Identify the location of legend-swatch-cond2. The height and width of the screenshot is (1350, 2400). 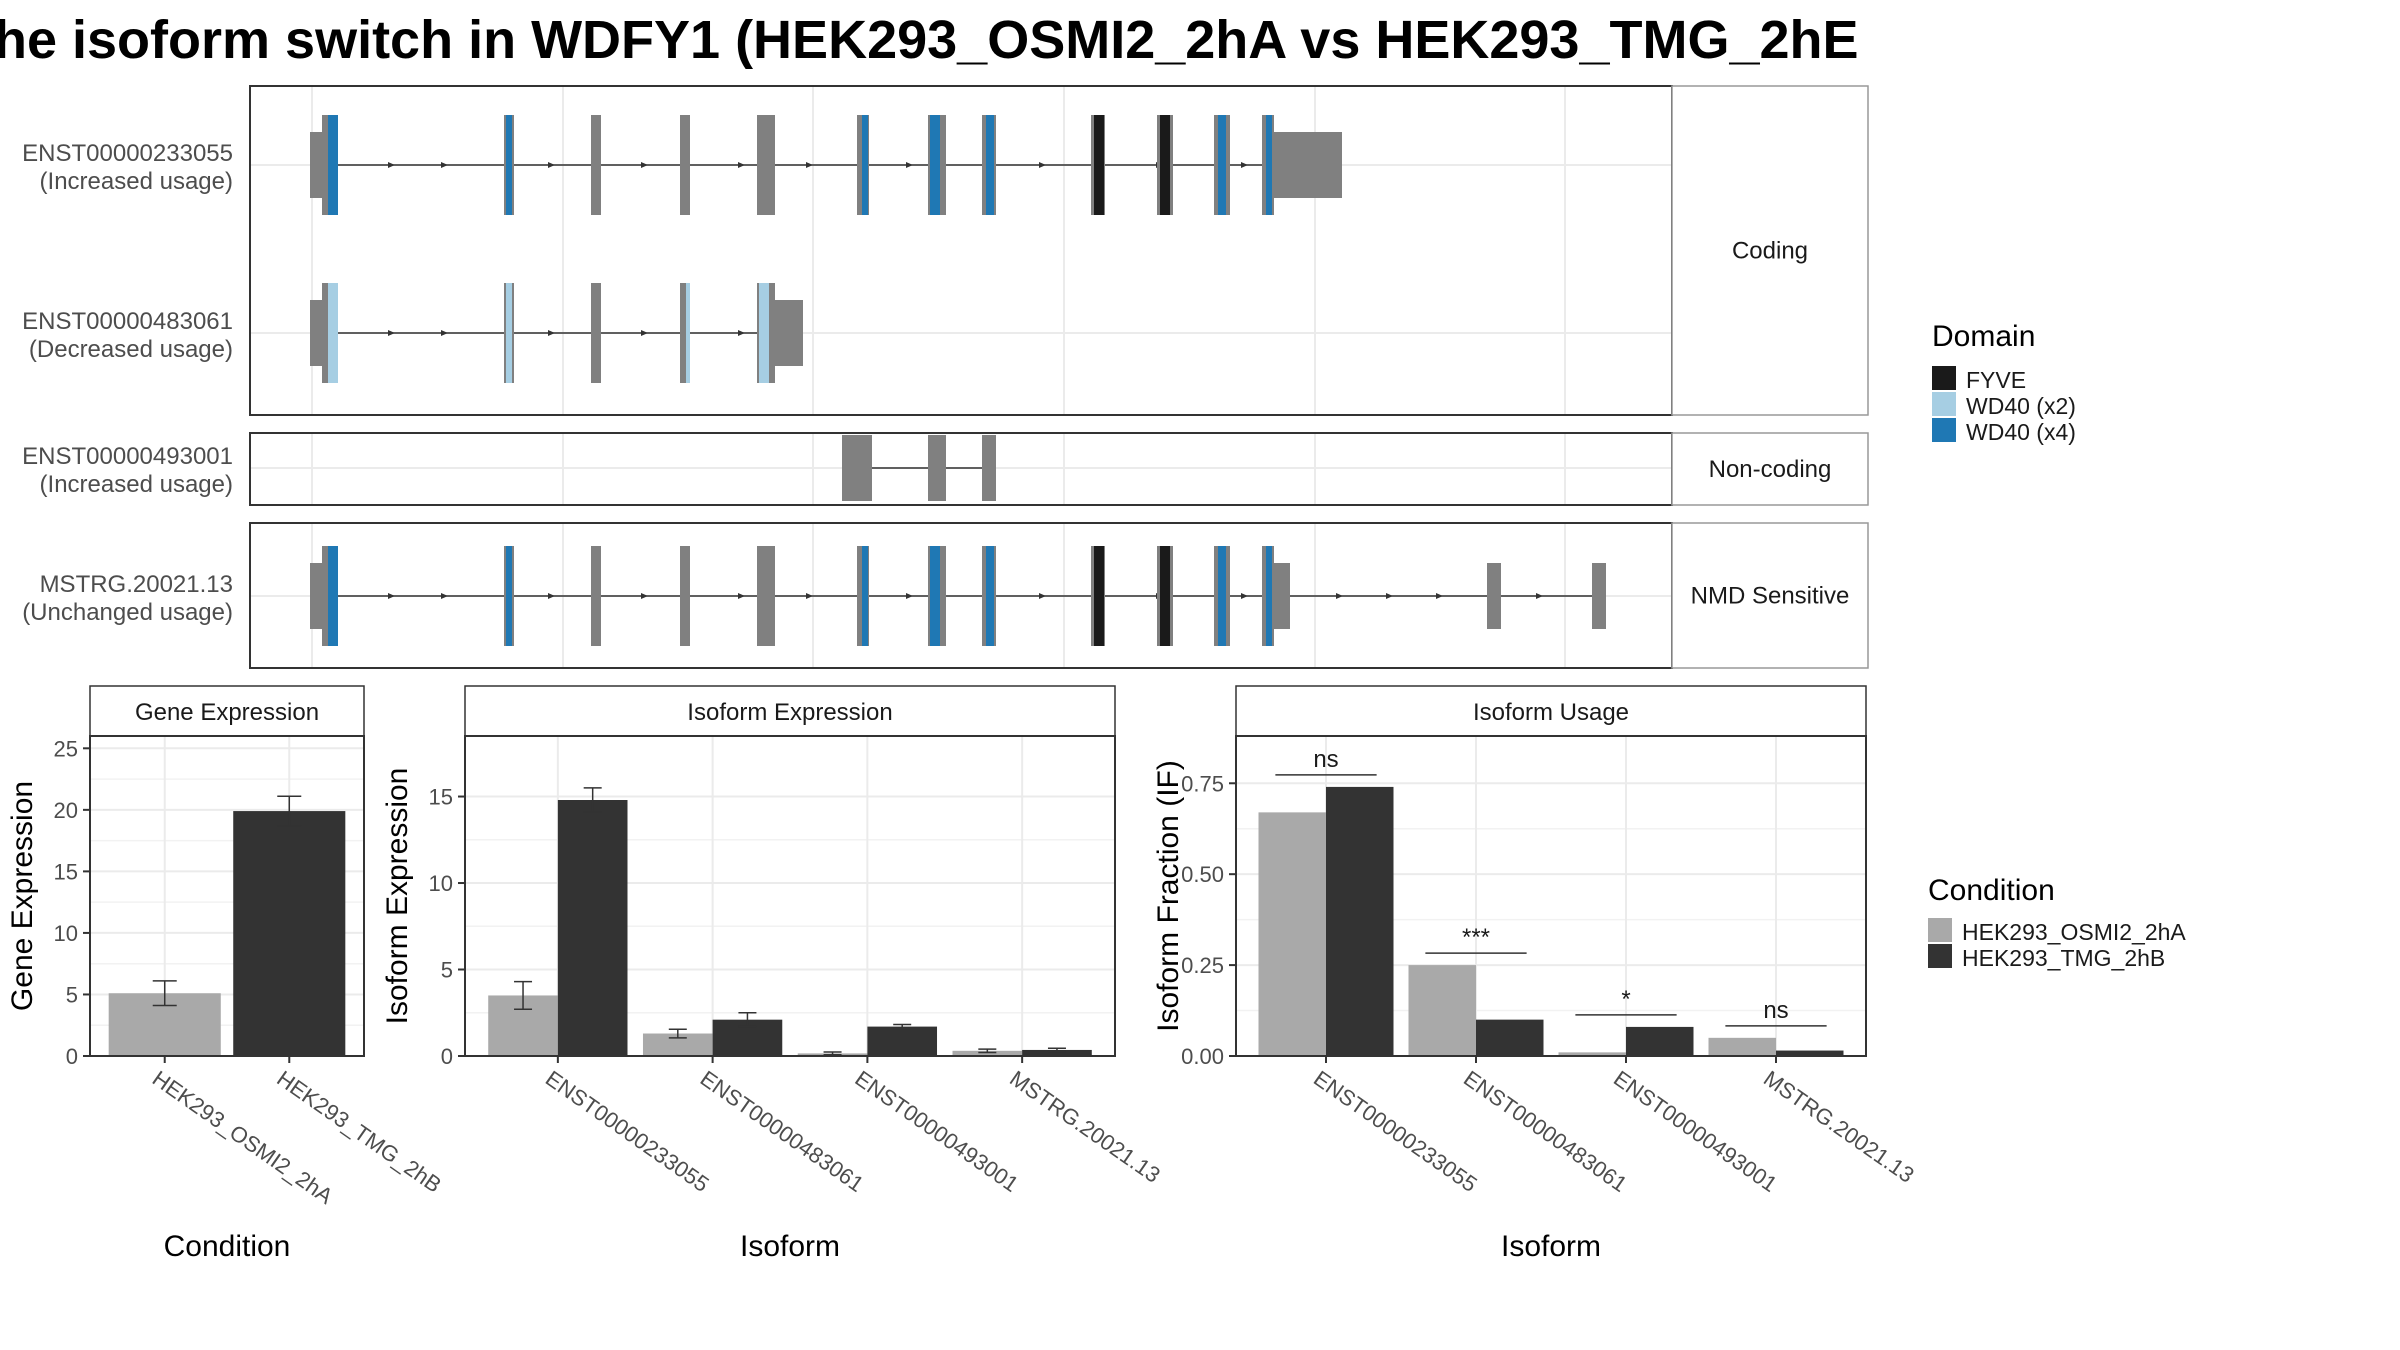
(1940, 956).